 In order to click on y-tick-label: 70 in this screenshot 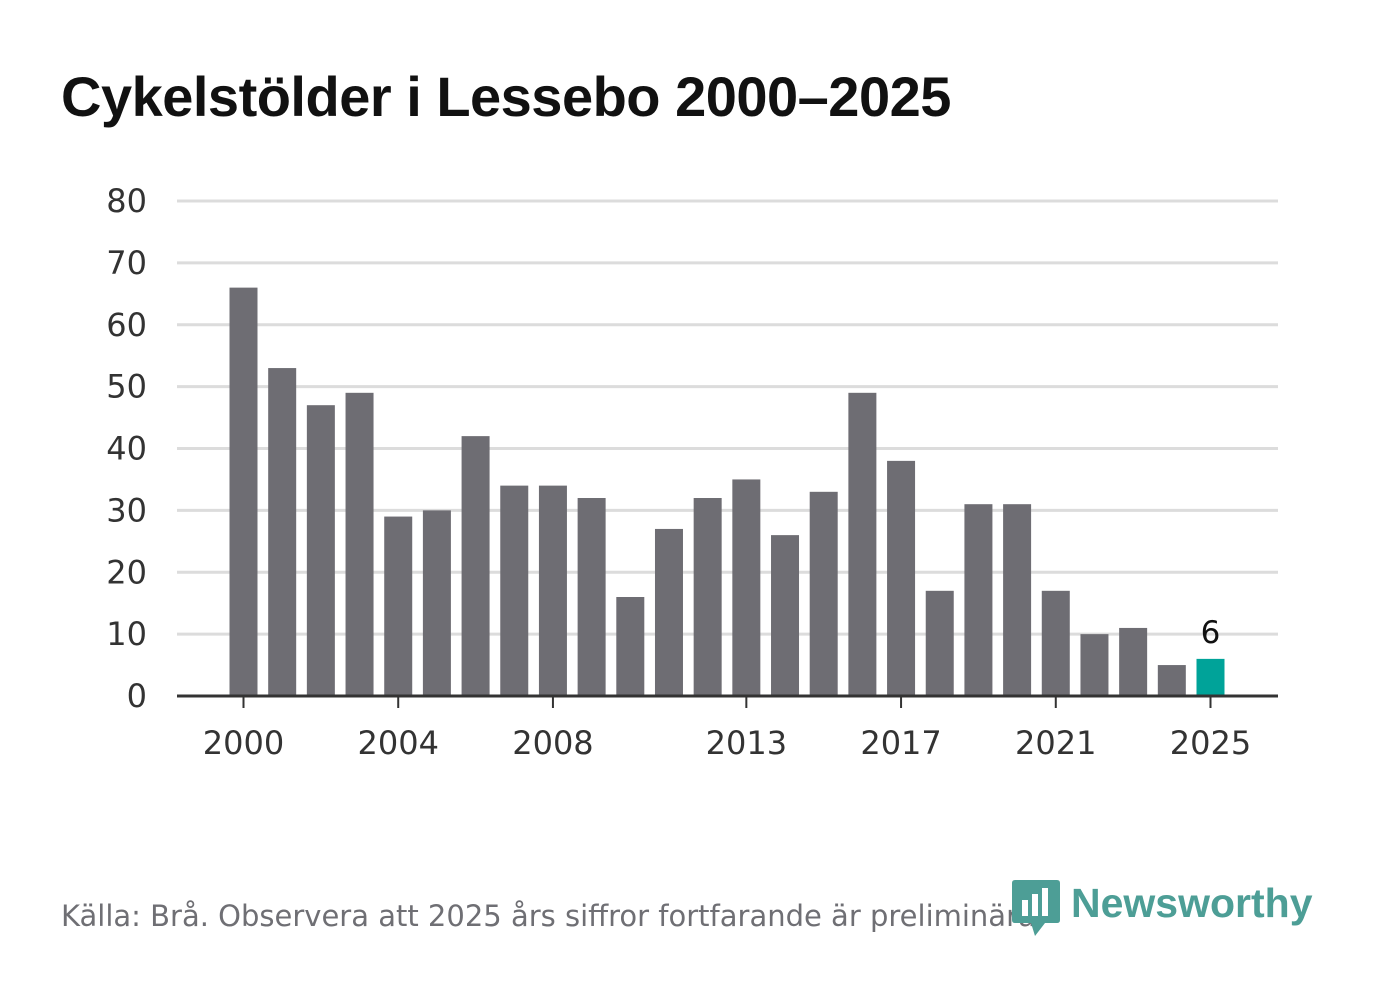, I will do `click(126, 263)`.